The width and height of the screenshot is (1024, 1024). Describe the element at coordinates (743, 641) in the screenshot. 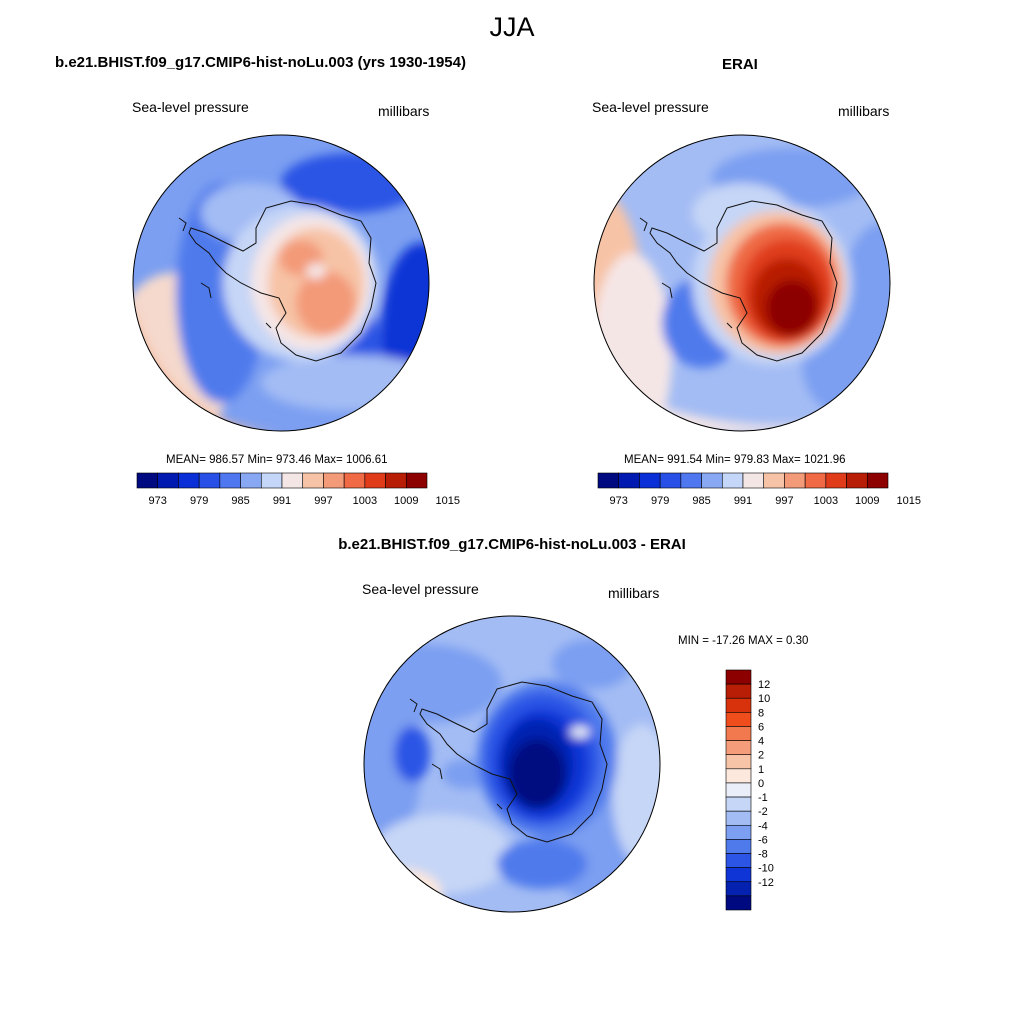

I see `diff-stats: MIN = -17.26 MAX = 0.30` at that location.